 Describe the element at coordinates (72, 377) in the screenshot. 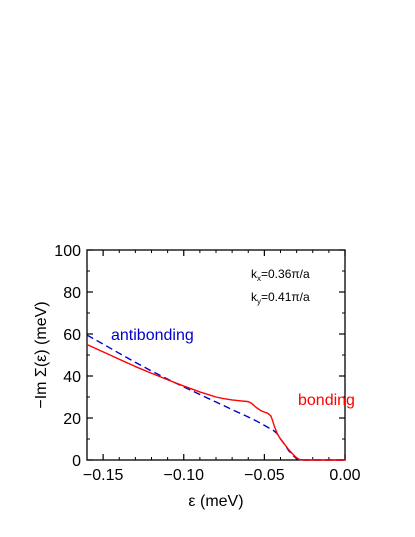

I see `y-tick-label: 40` at that location.